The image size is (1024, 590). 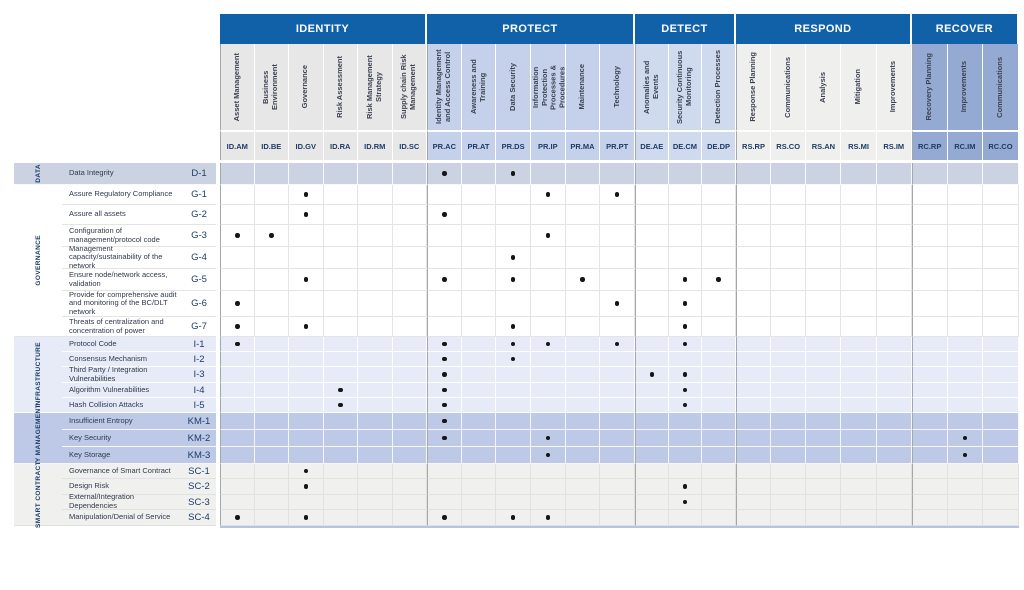 What do you see at coordinates (651, 344) in the screenshot?
I see `matrix-cell-i-1-de-ae` at bounding box center [651, 344].